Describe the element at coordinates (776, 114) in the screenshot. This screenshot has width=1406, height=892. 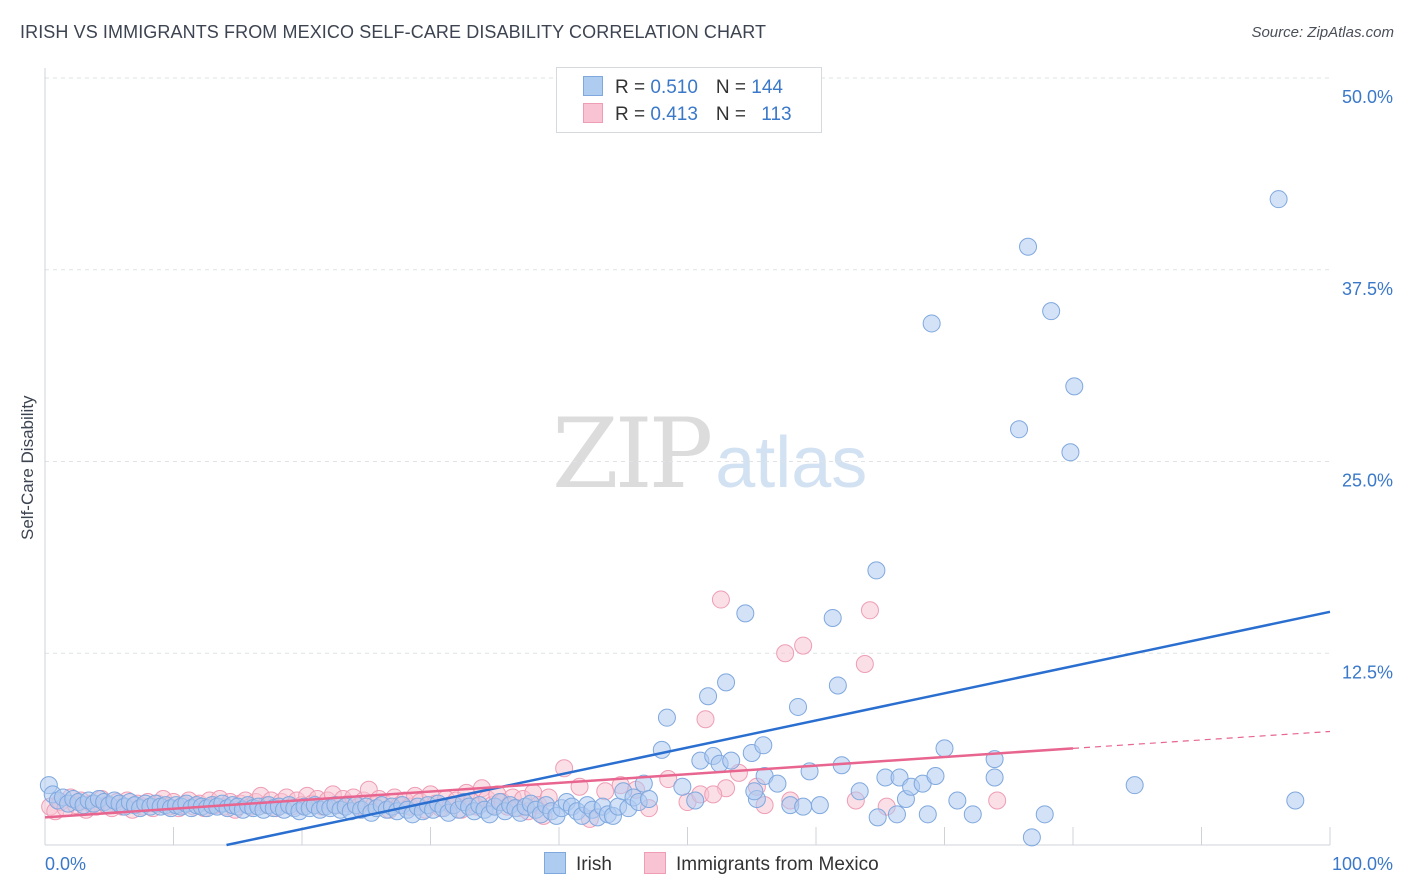
I see `mexico-n-value: 113` at that location.